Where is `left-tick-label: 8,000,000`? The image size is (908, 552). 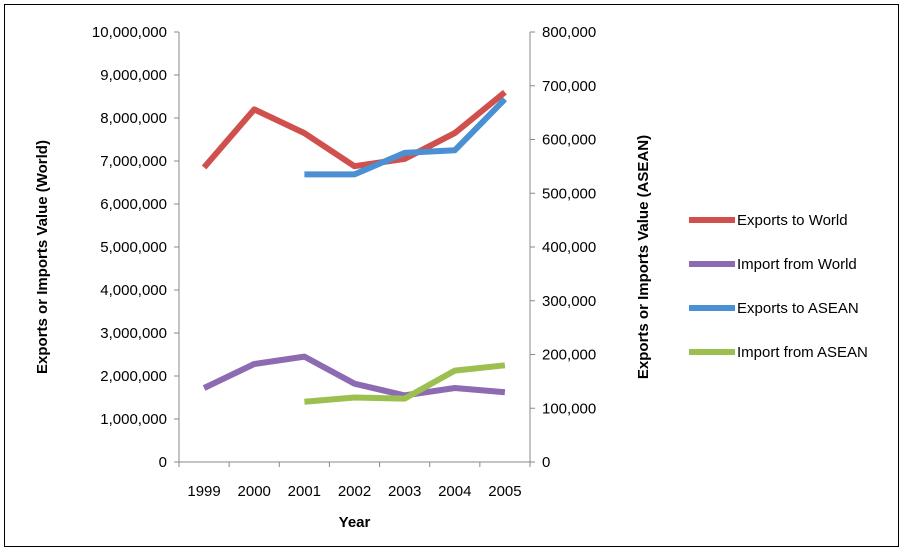
left-tick-label: 8,000,000 is located at coordinates (133, 118).